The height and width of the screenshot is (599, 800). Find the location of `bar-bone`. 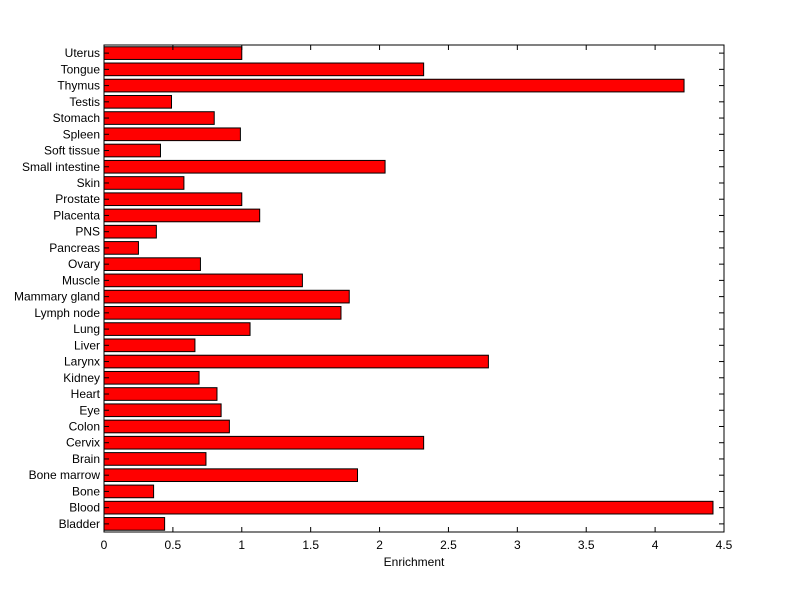

bar-bone is located at coordinates (129, 491).